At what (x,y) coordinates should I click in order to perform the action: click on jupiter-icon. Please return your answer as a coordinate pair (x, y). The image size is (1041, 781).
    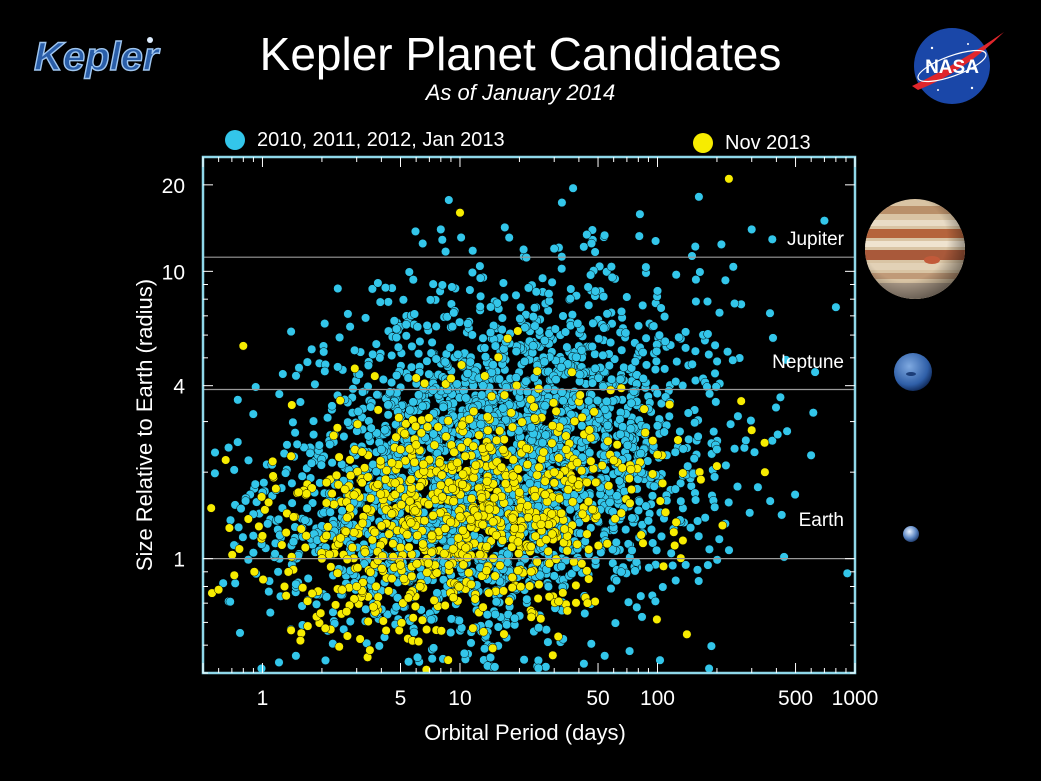
    Looking at the image, I should click on (915, 249).